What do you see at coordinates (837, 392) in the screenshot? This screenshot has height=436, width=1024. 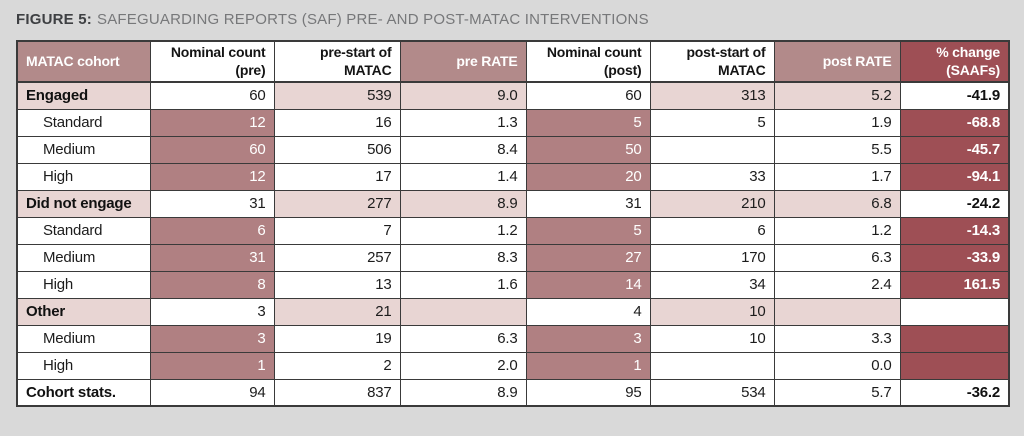 I see `value-cell: 5.7` at bounding box center [837, 392].